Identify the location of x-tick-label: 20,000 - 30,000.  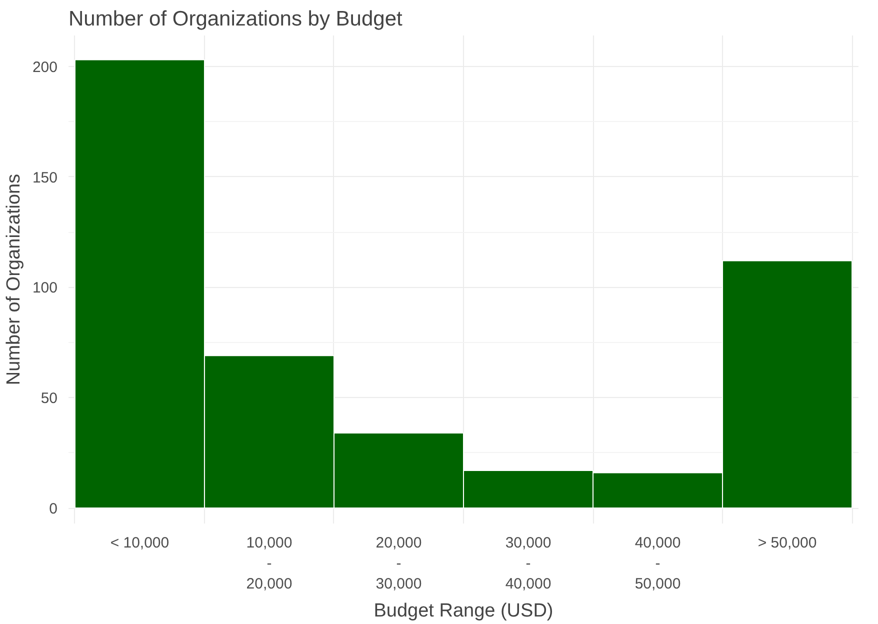
(399, 563).